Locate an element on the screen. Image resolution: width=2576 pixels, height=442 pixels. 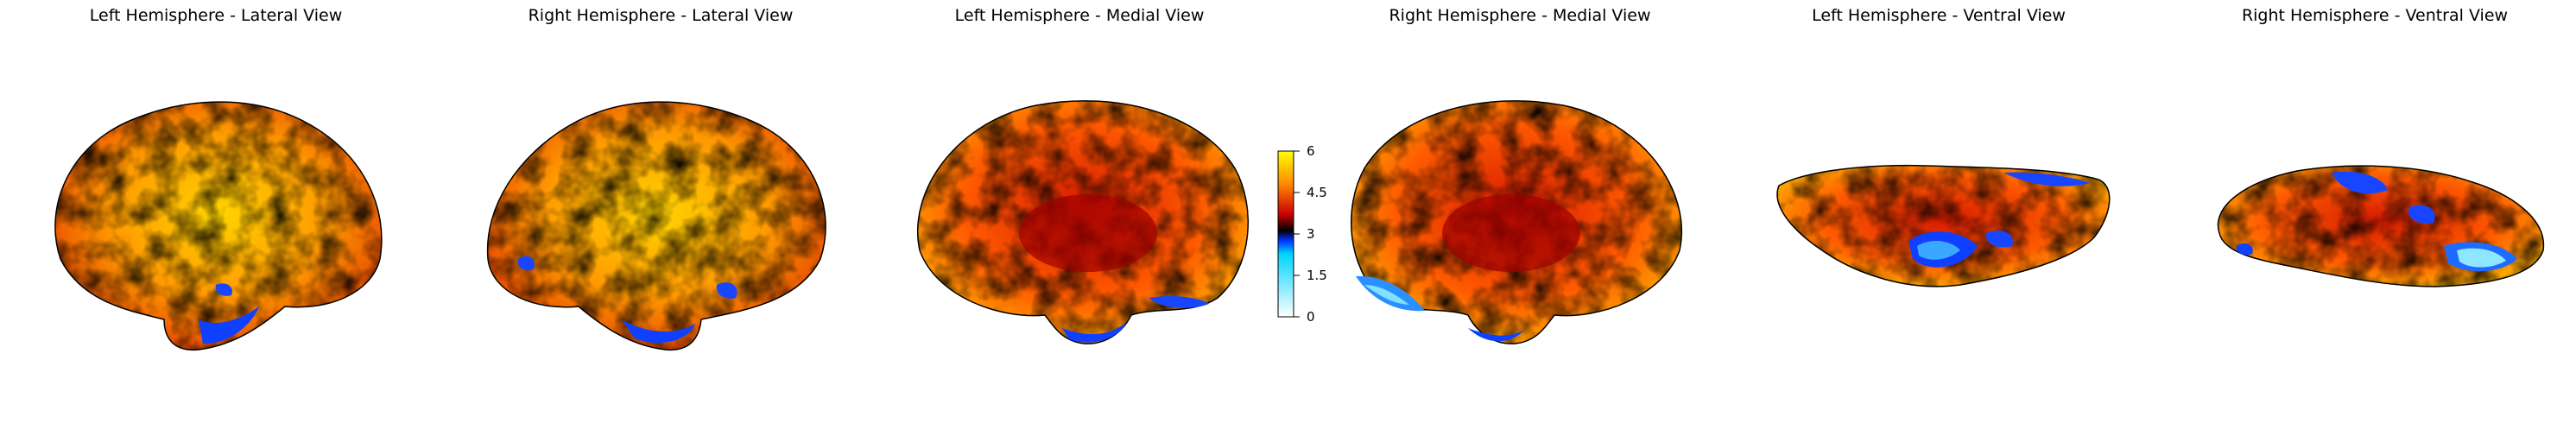
panel-title-left-lateral: Left Hemisphere - Lateral View is located at coordinates (216, 15).